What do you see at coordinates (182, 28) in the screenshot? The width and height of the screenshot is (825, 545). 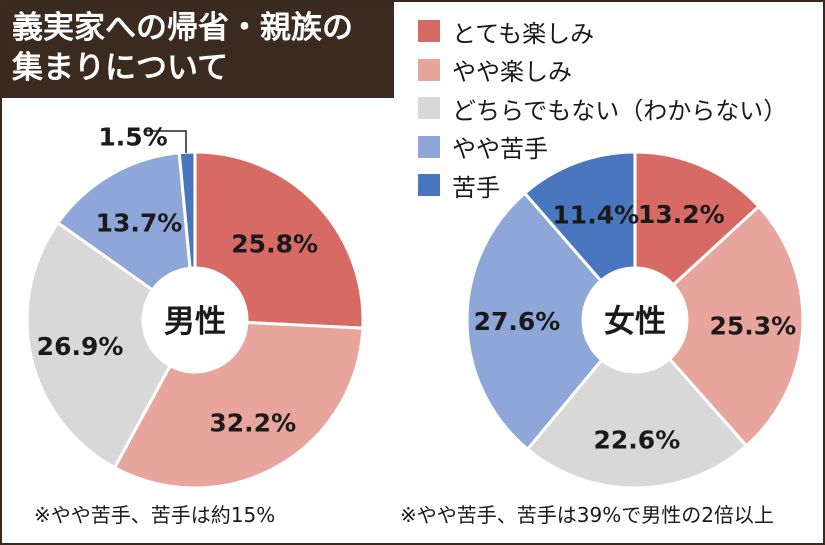 I see `title-line-1: 義実家への帰省・親族の` at bounding box center [182, 28].